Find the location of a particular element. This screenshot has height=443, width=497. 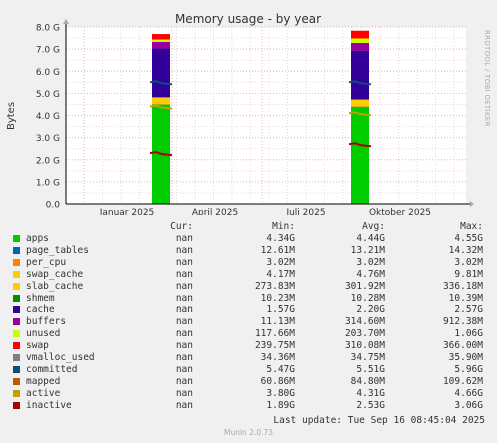

y-axis-label: Bytes is located at coordinates (11, 116).